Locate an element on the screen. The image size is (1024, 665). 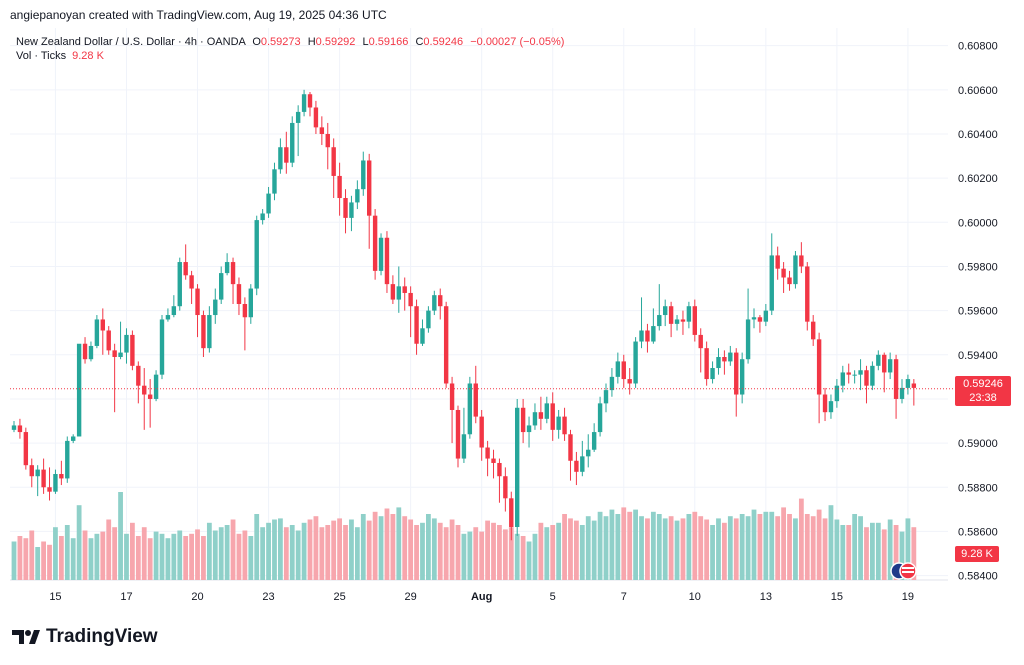
x-tick-label: 29 is located at coordinates (411, 597).